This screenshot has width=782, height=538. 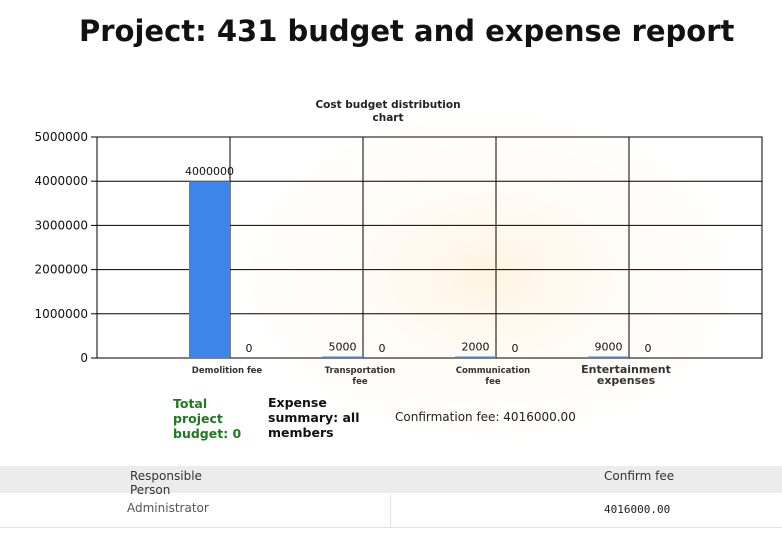 I want to click on total-project-budget: Total project budget: 0, so click(x=207, y=418).